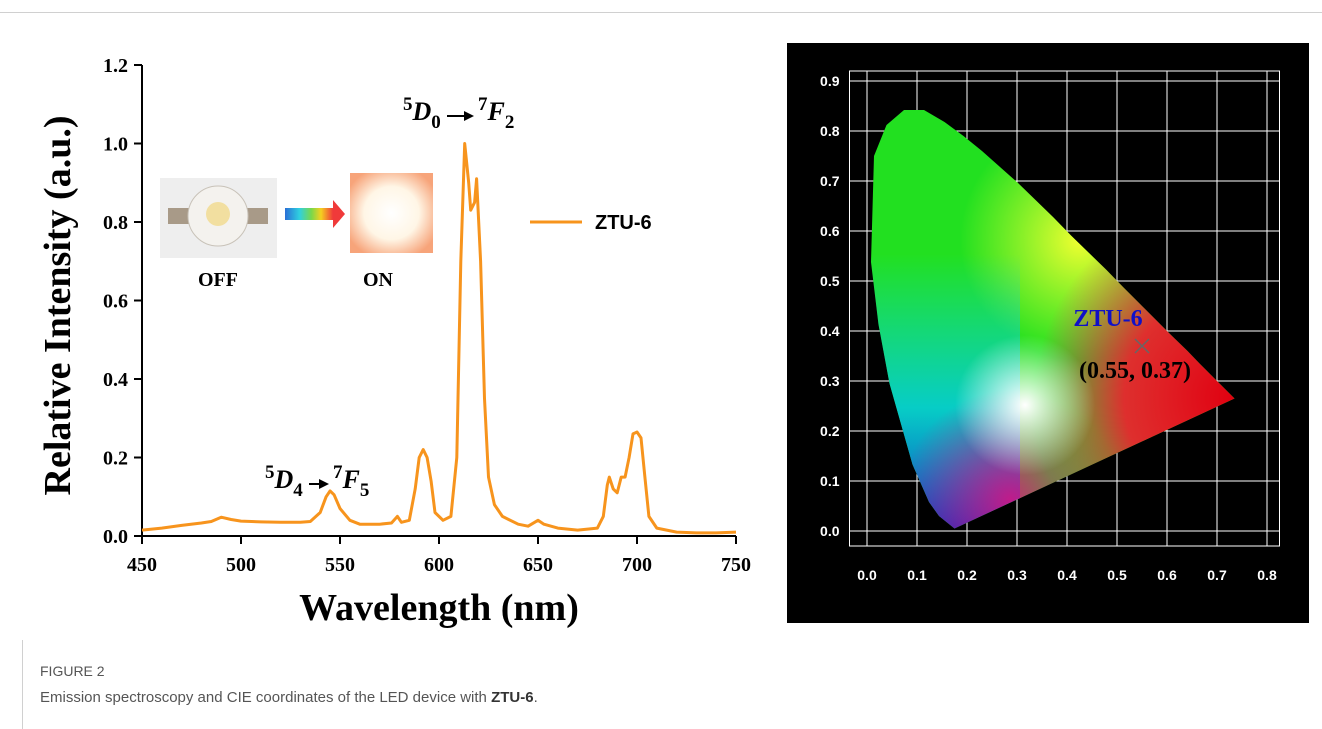 The width and height of the screenshot is (1322, 729). Describe the element at coordinates (115, 66) in the screenshot. I see `y-tick-label: 1.2` at that location.